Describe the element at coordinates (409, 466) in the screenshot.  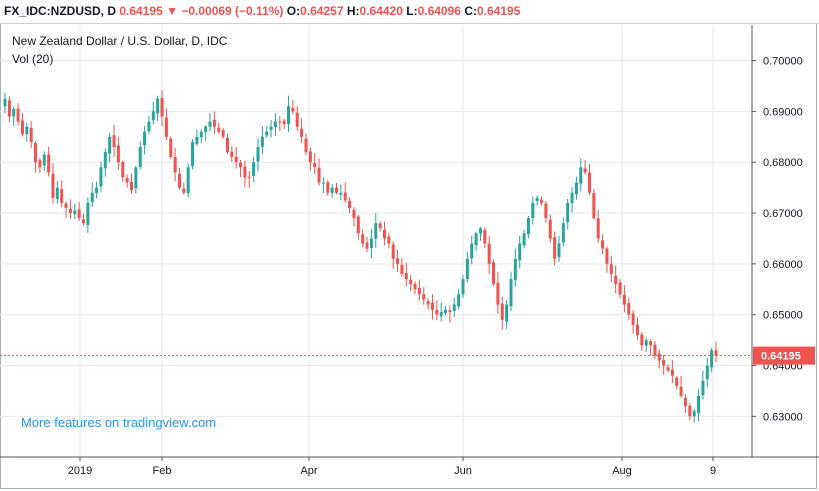
I see `time-axis: 2019 Feb Apr Jun Aug 9` at that location.